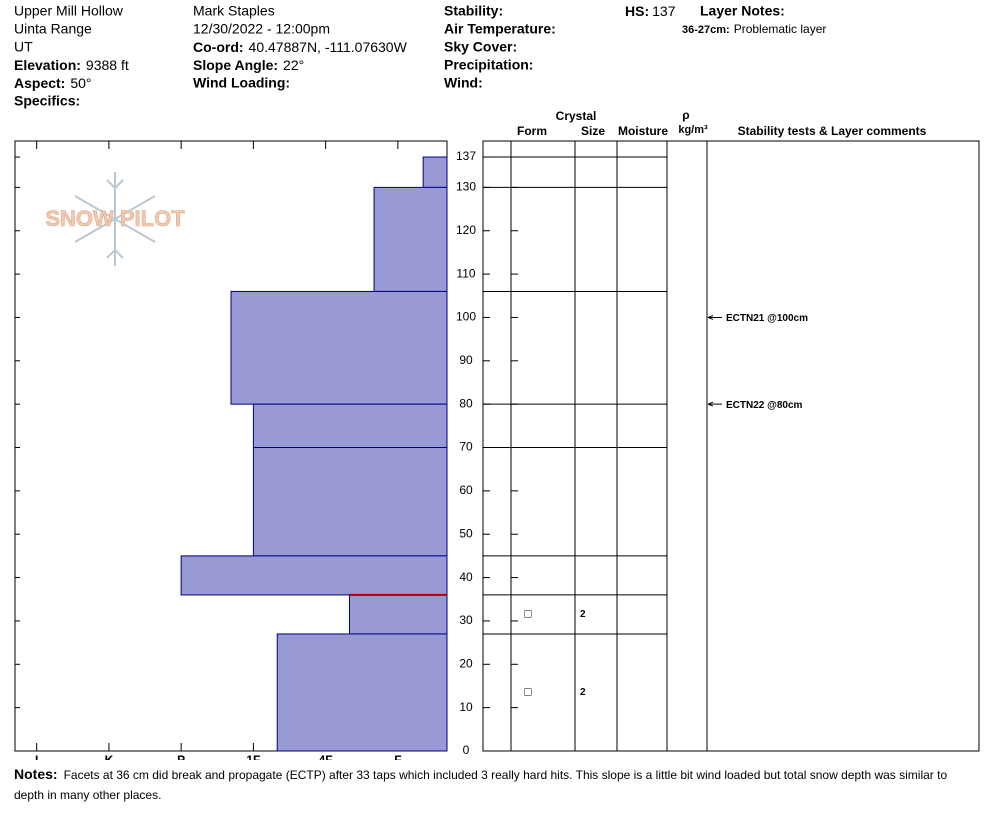 This screenshot has width=994, height=840. What do you see at coordinates (780, 29) in the screenshot?
I see `text: Problematic layer` at bounding box center [780, 29].